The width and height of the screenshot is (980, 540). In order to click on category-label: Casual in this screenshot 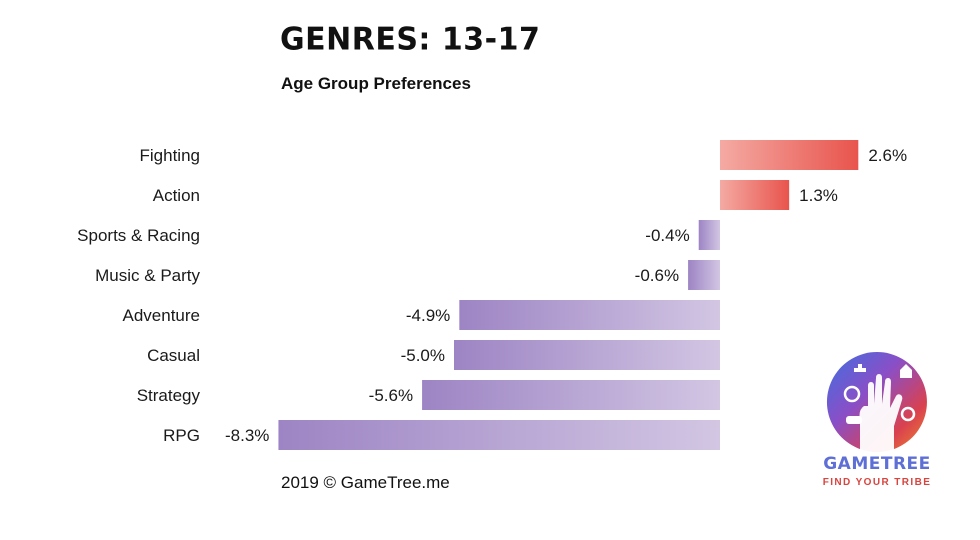, I will do `click(173, 355)`.